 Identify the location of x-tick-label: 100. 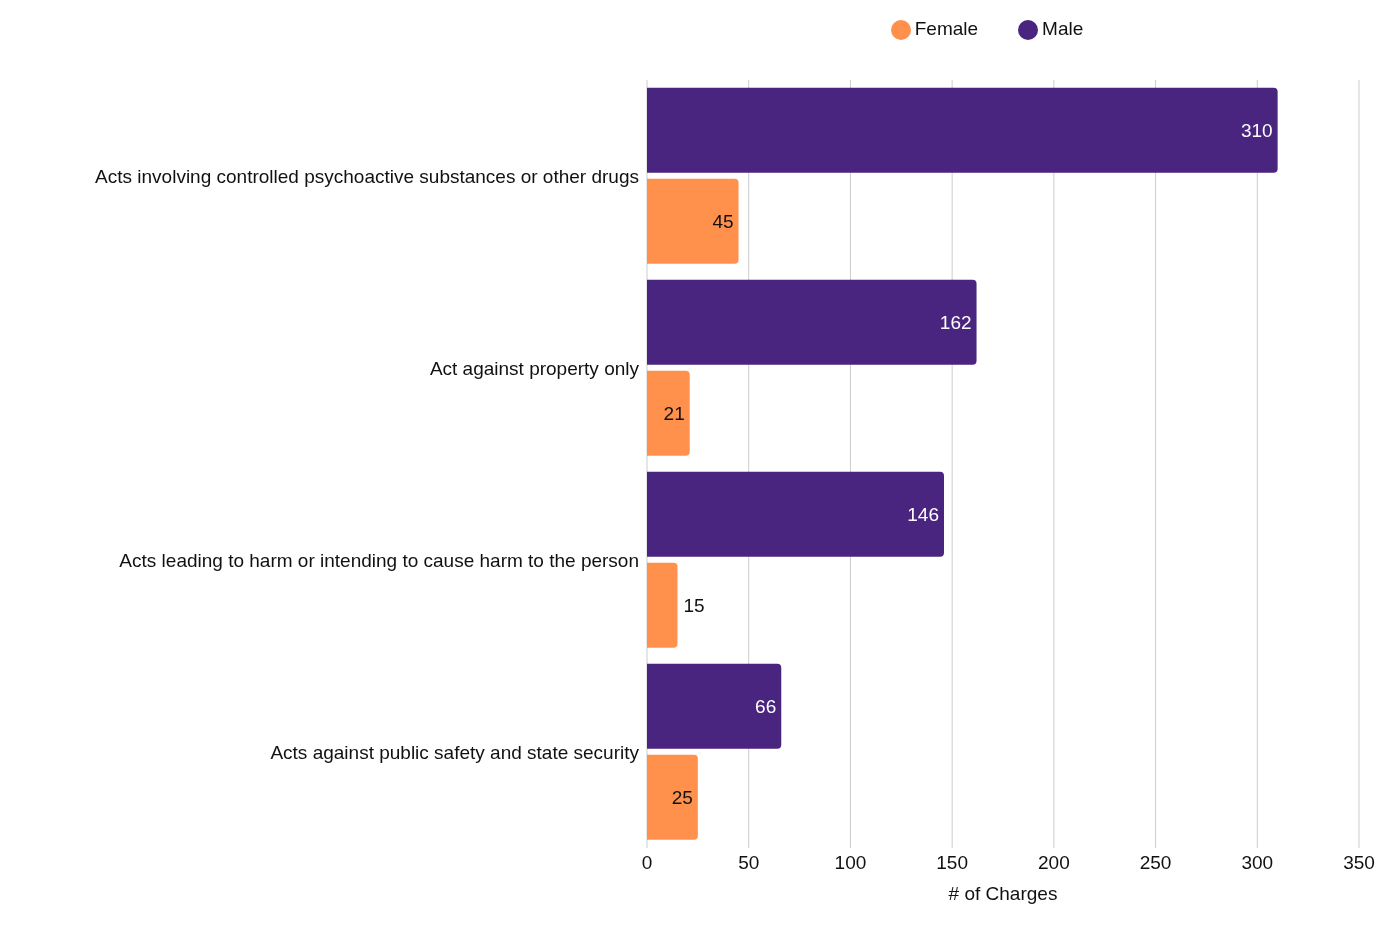
(850, 863).